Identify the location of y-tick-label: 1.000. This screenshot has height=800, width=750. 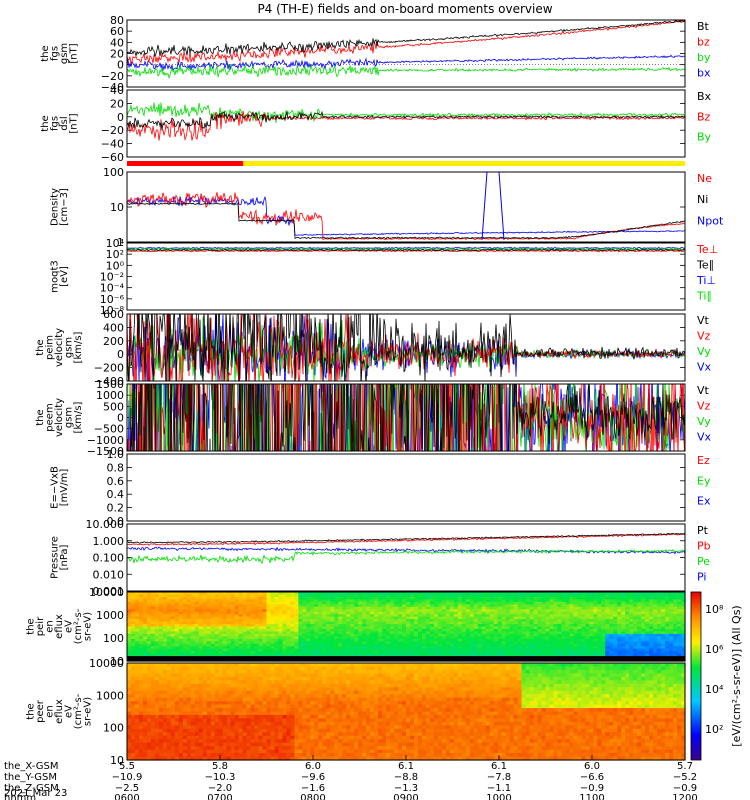
(109, 541).